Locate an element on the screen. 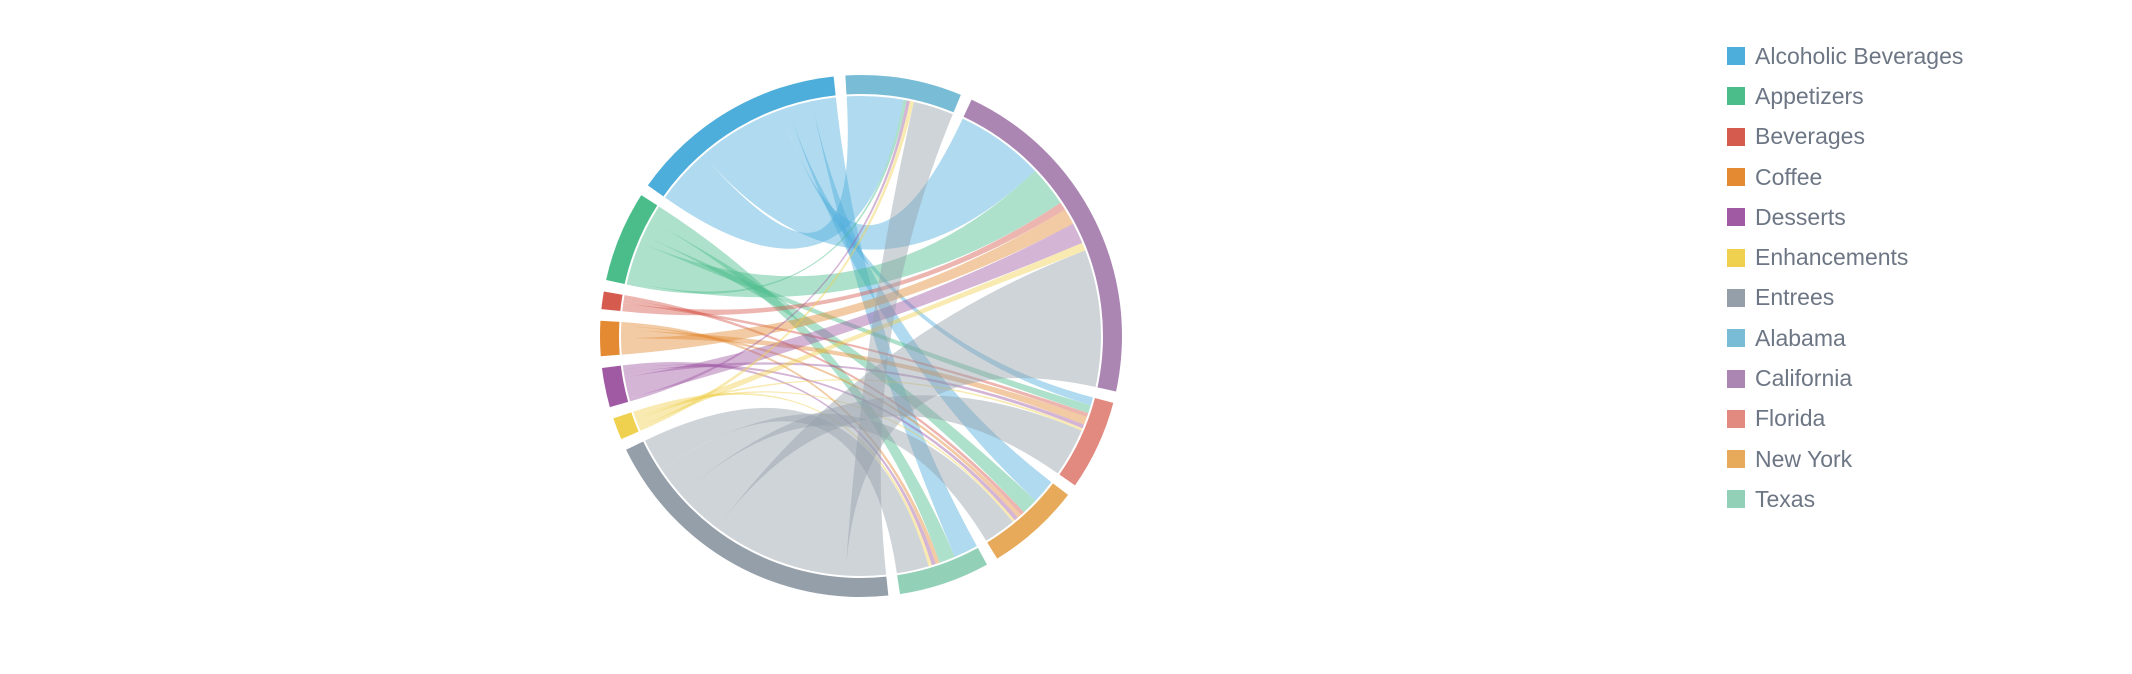  legend-label: Entrees is located at coordinates (1795, 297).